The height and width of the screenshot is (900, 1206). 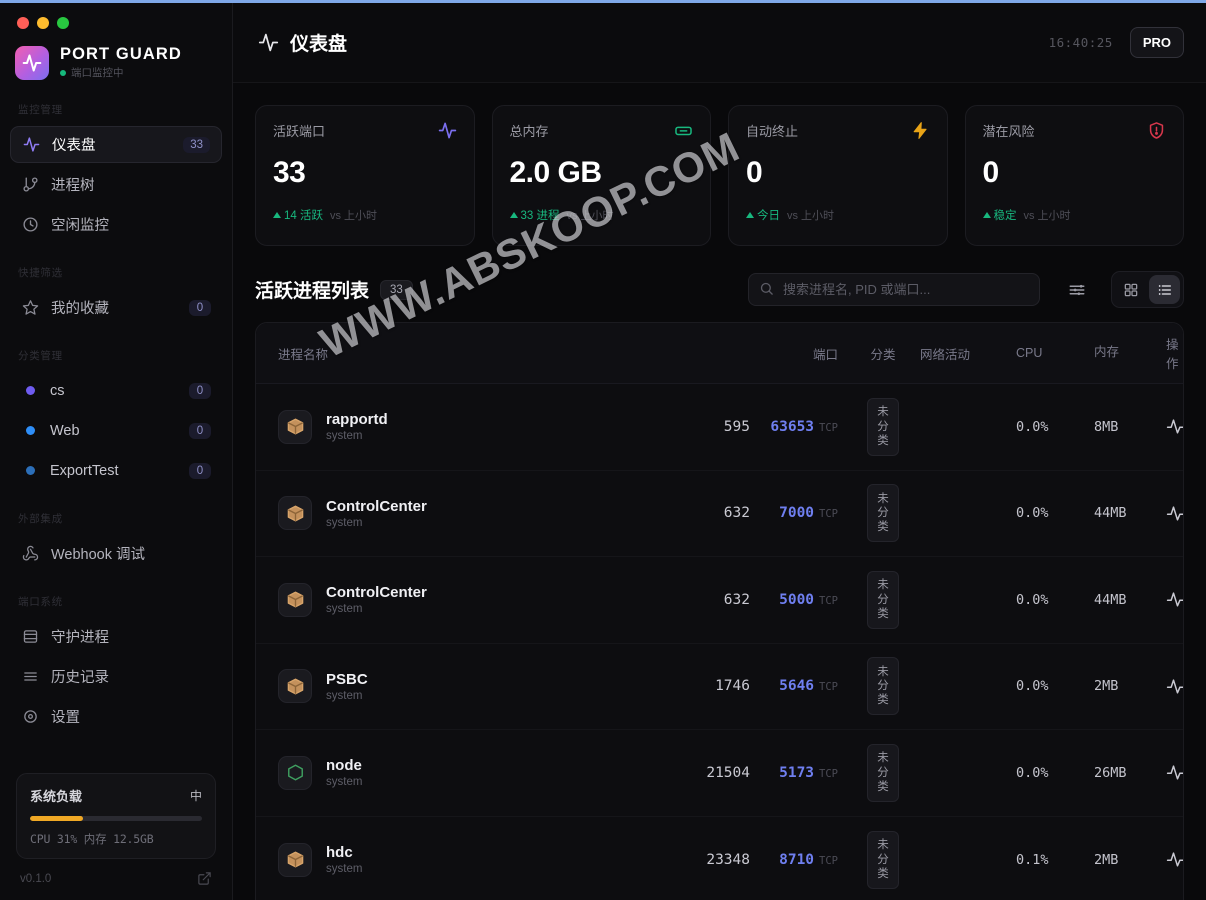 What do you see at coordinates (116, 224) in the screenshot?
I see `sidebar-item-idle-monitor: 空闲监控` at bounding box center [116, 224].